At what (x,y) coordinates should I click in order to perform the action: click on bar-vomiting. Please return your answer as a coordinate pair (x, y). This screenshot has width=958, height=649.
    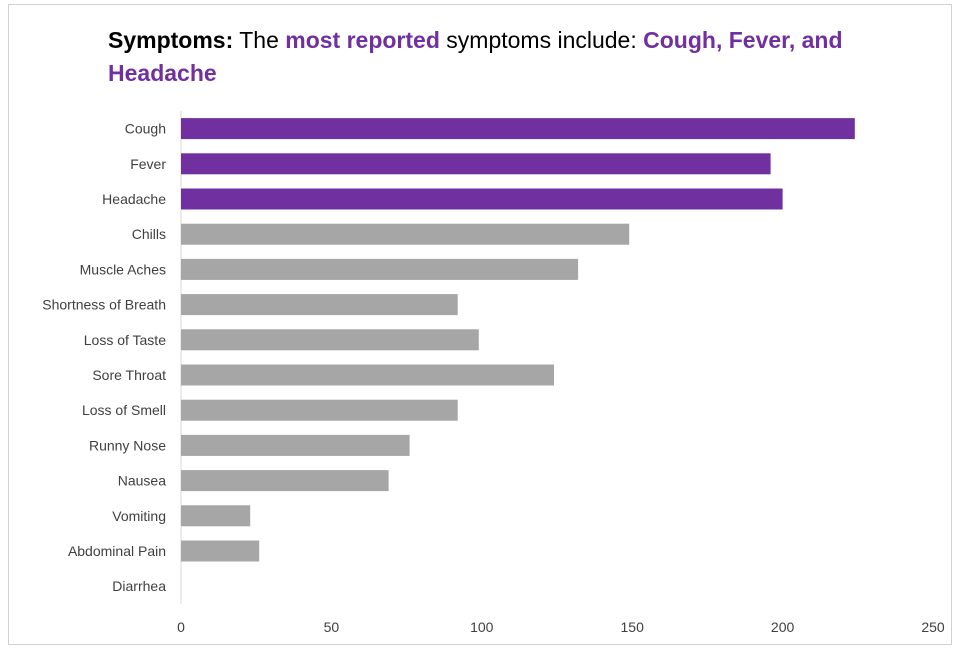
    Looking at the image, I should click on (216, 516).